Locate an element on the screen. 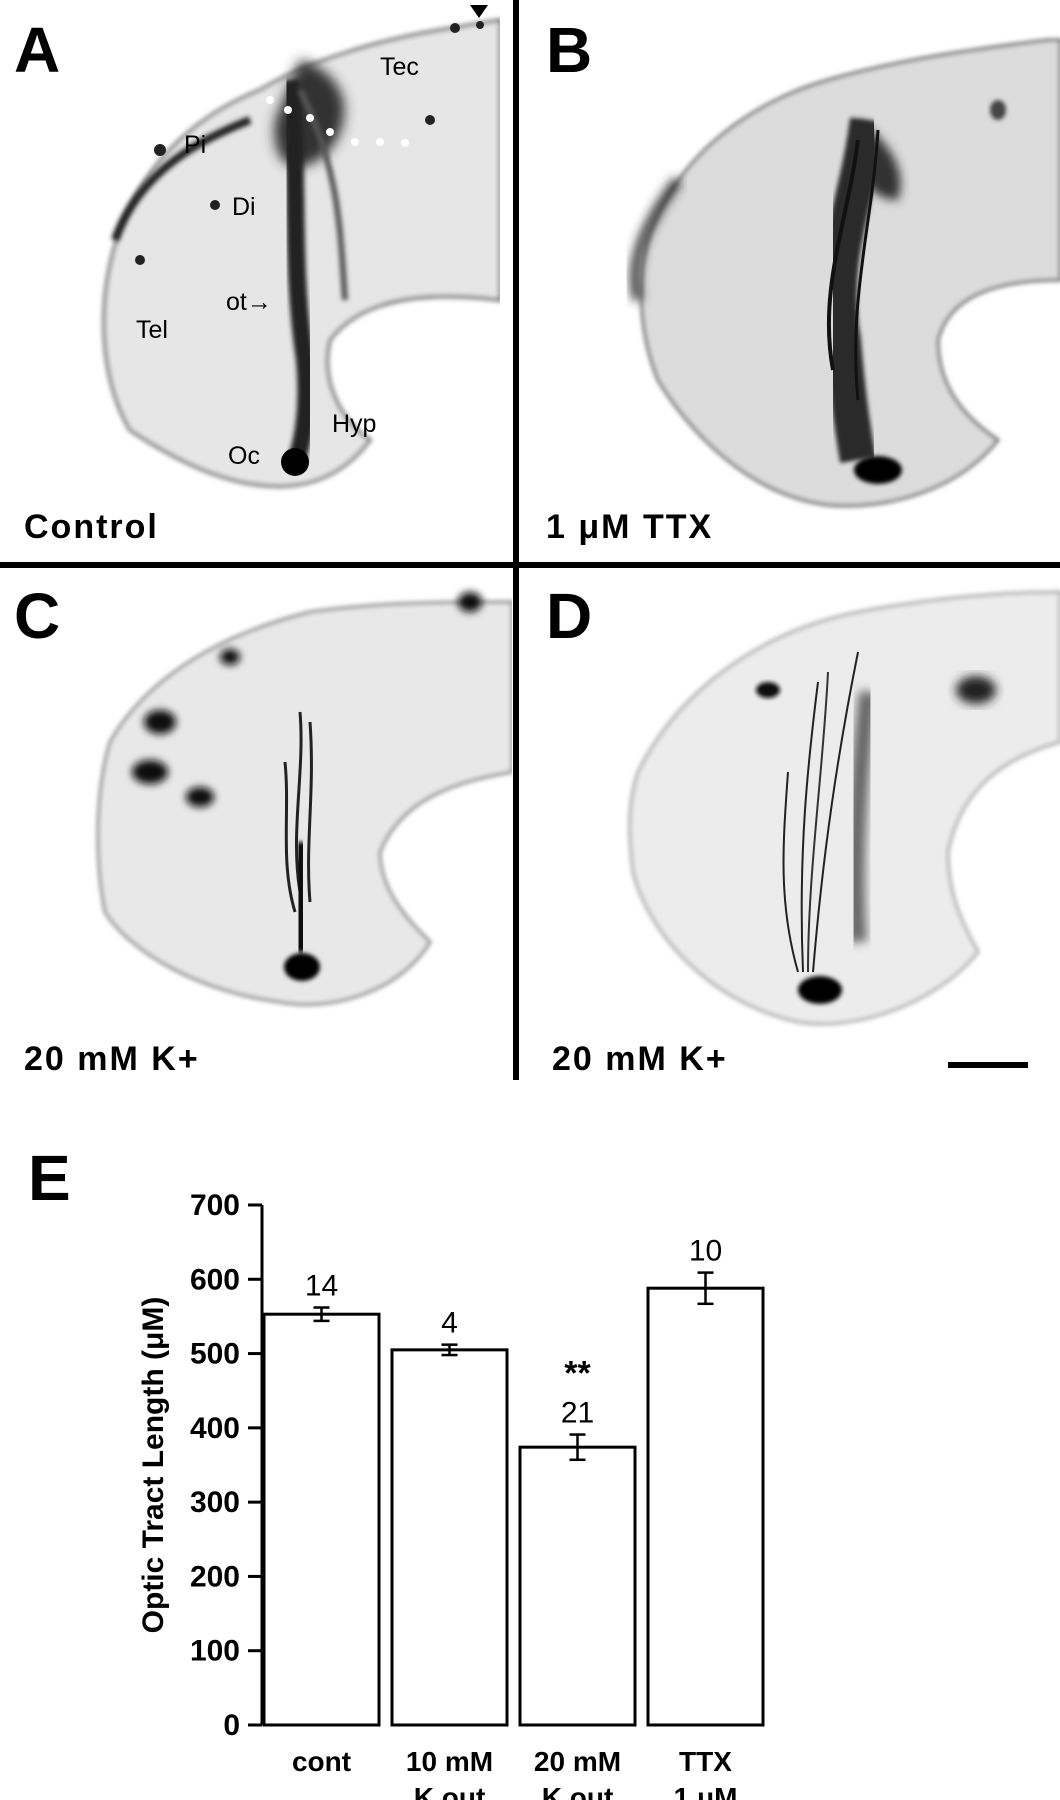  divider-vertical is located at coordinates (516, 540).